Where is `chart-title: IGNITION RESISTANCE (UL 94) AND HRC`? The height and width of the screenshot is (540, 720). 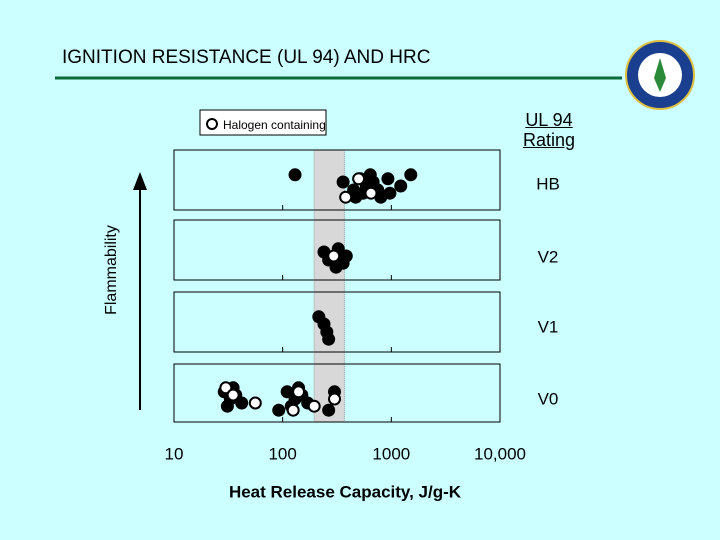
chart-title: IGNITION RESISTANCE (UL 94) AND HRC is located at coordinates (246, 57).